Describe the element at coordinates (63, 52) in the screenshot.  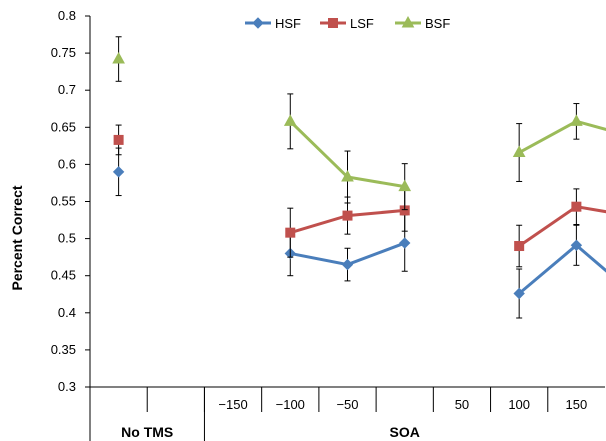
I see `y-tick-label: 0.75` at that location.